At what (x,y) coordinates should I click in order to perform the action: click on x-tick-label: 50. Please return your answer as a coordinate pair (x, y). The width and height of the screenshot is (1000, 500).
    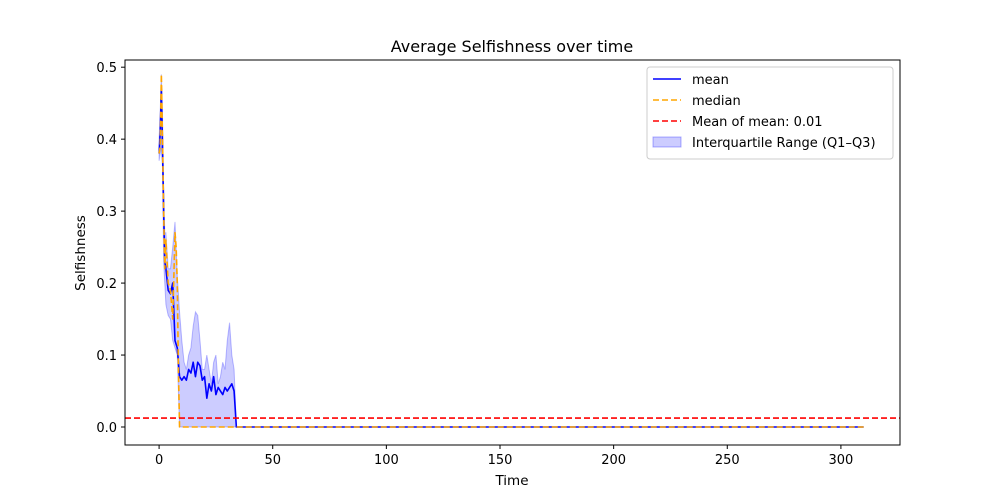
    Looking at the image, I should click on (272, 460).